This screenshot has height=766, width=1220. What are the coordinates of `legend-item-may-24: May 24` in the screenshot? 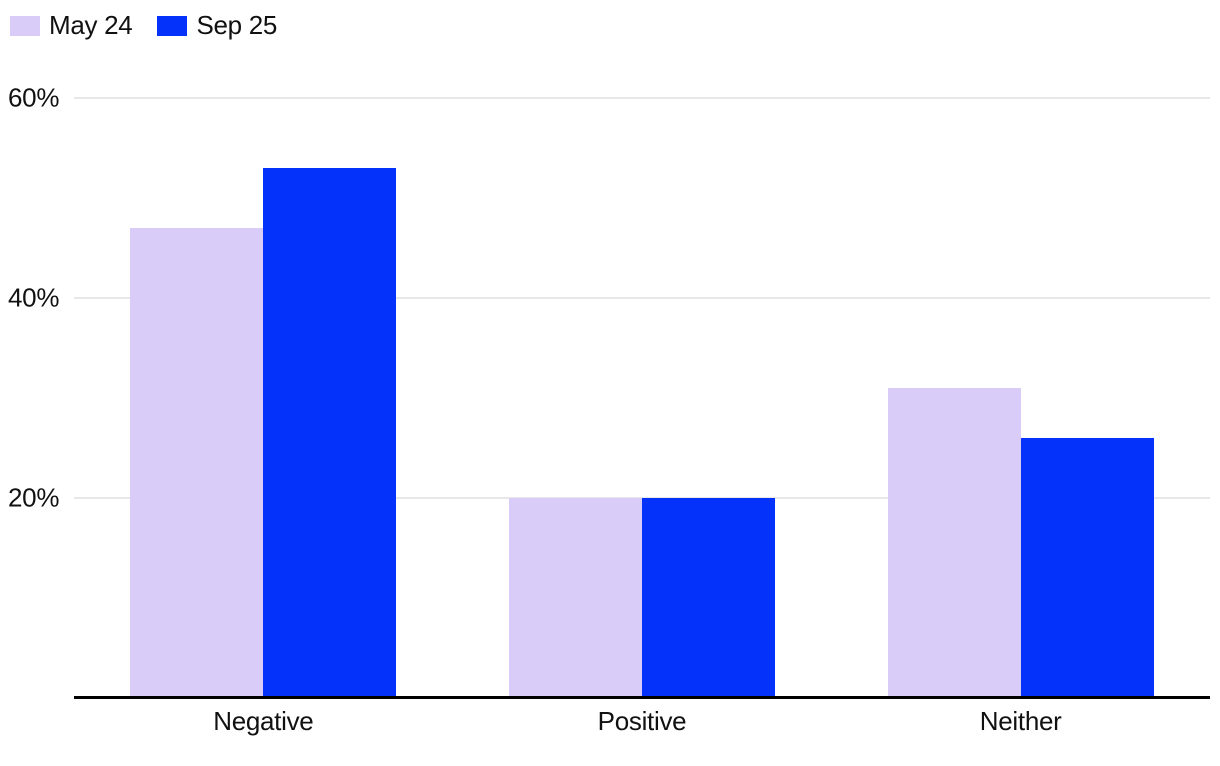 It's located at (71, 25).